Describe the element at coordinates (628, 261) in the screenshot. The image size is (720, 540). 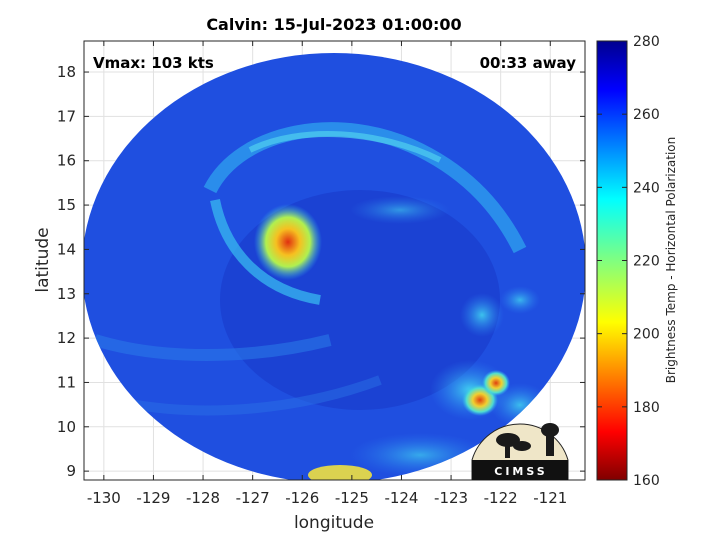
I see `colorbar-ticks: 280 260 240 220 200 180 160` at that location.